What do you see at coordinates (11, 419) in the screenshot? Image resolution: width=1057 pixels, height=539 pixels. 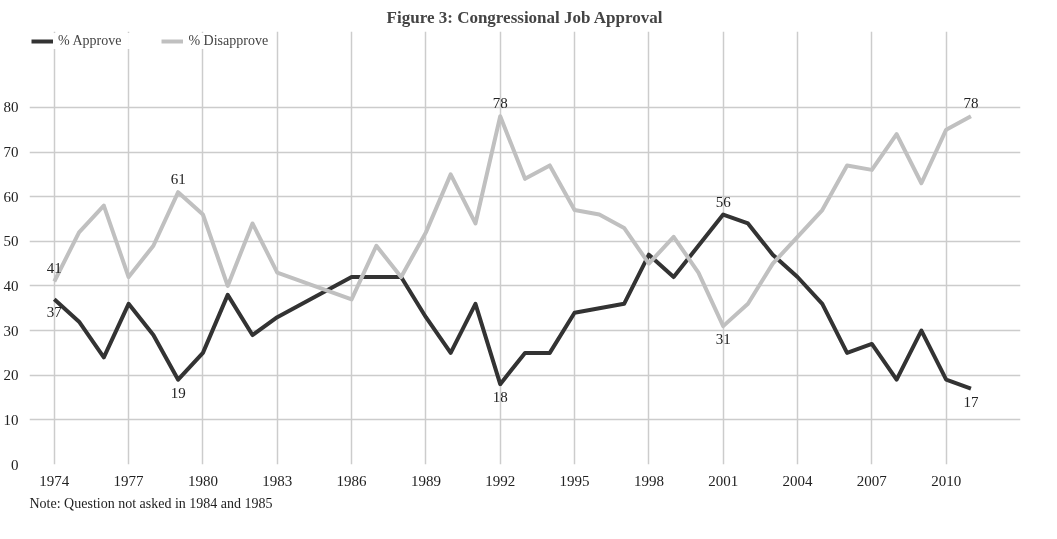 I see `y-tick-label: 10` at bounding box center [11, 419].